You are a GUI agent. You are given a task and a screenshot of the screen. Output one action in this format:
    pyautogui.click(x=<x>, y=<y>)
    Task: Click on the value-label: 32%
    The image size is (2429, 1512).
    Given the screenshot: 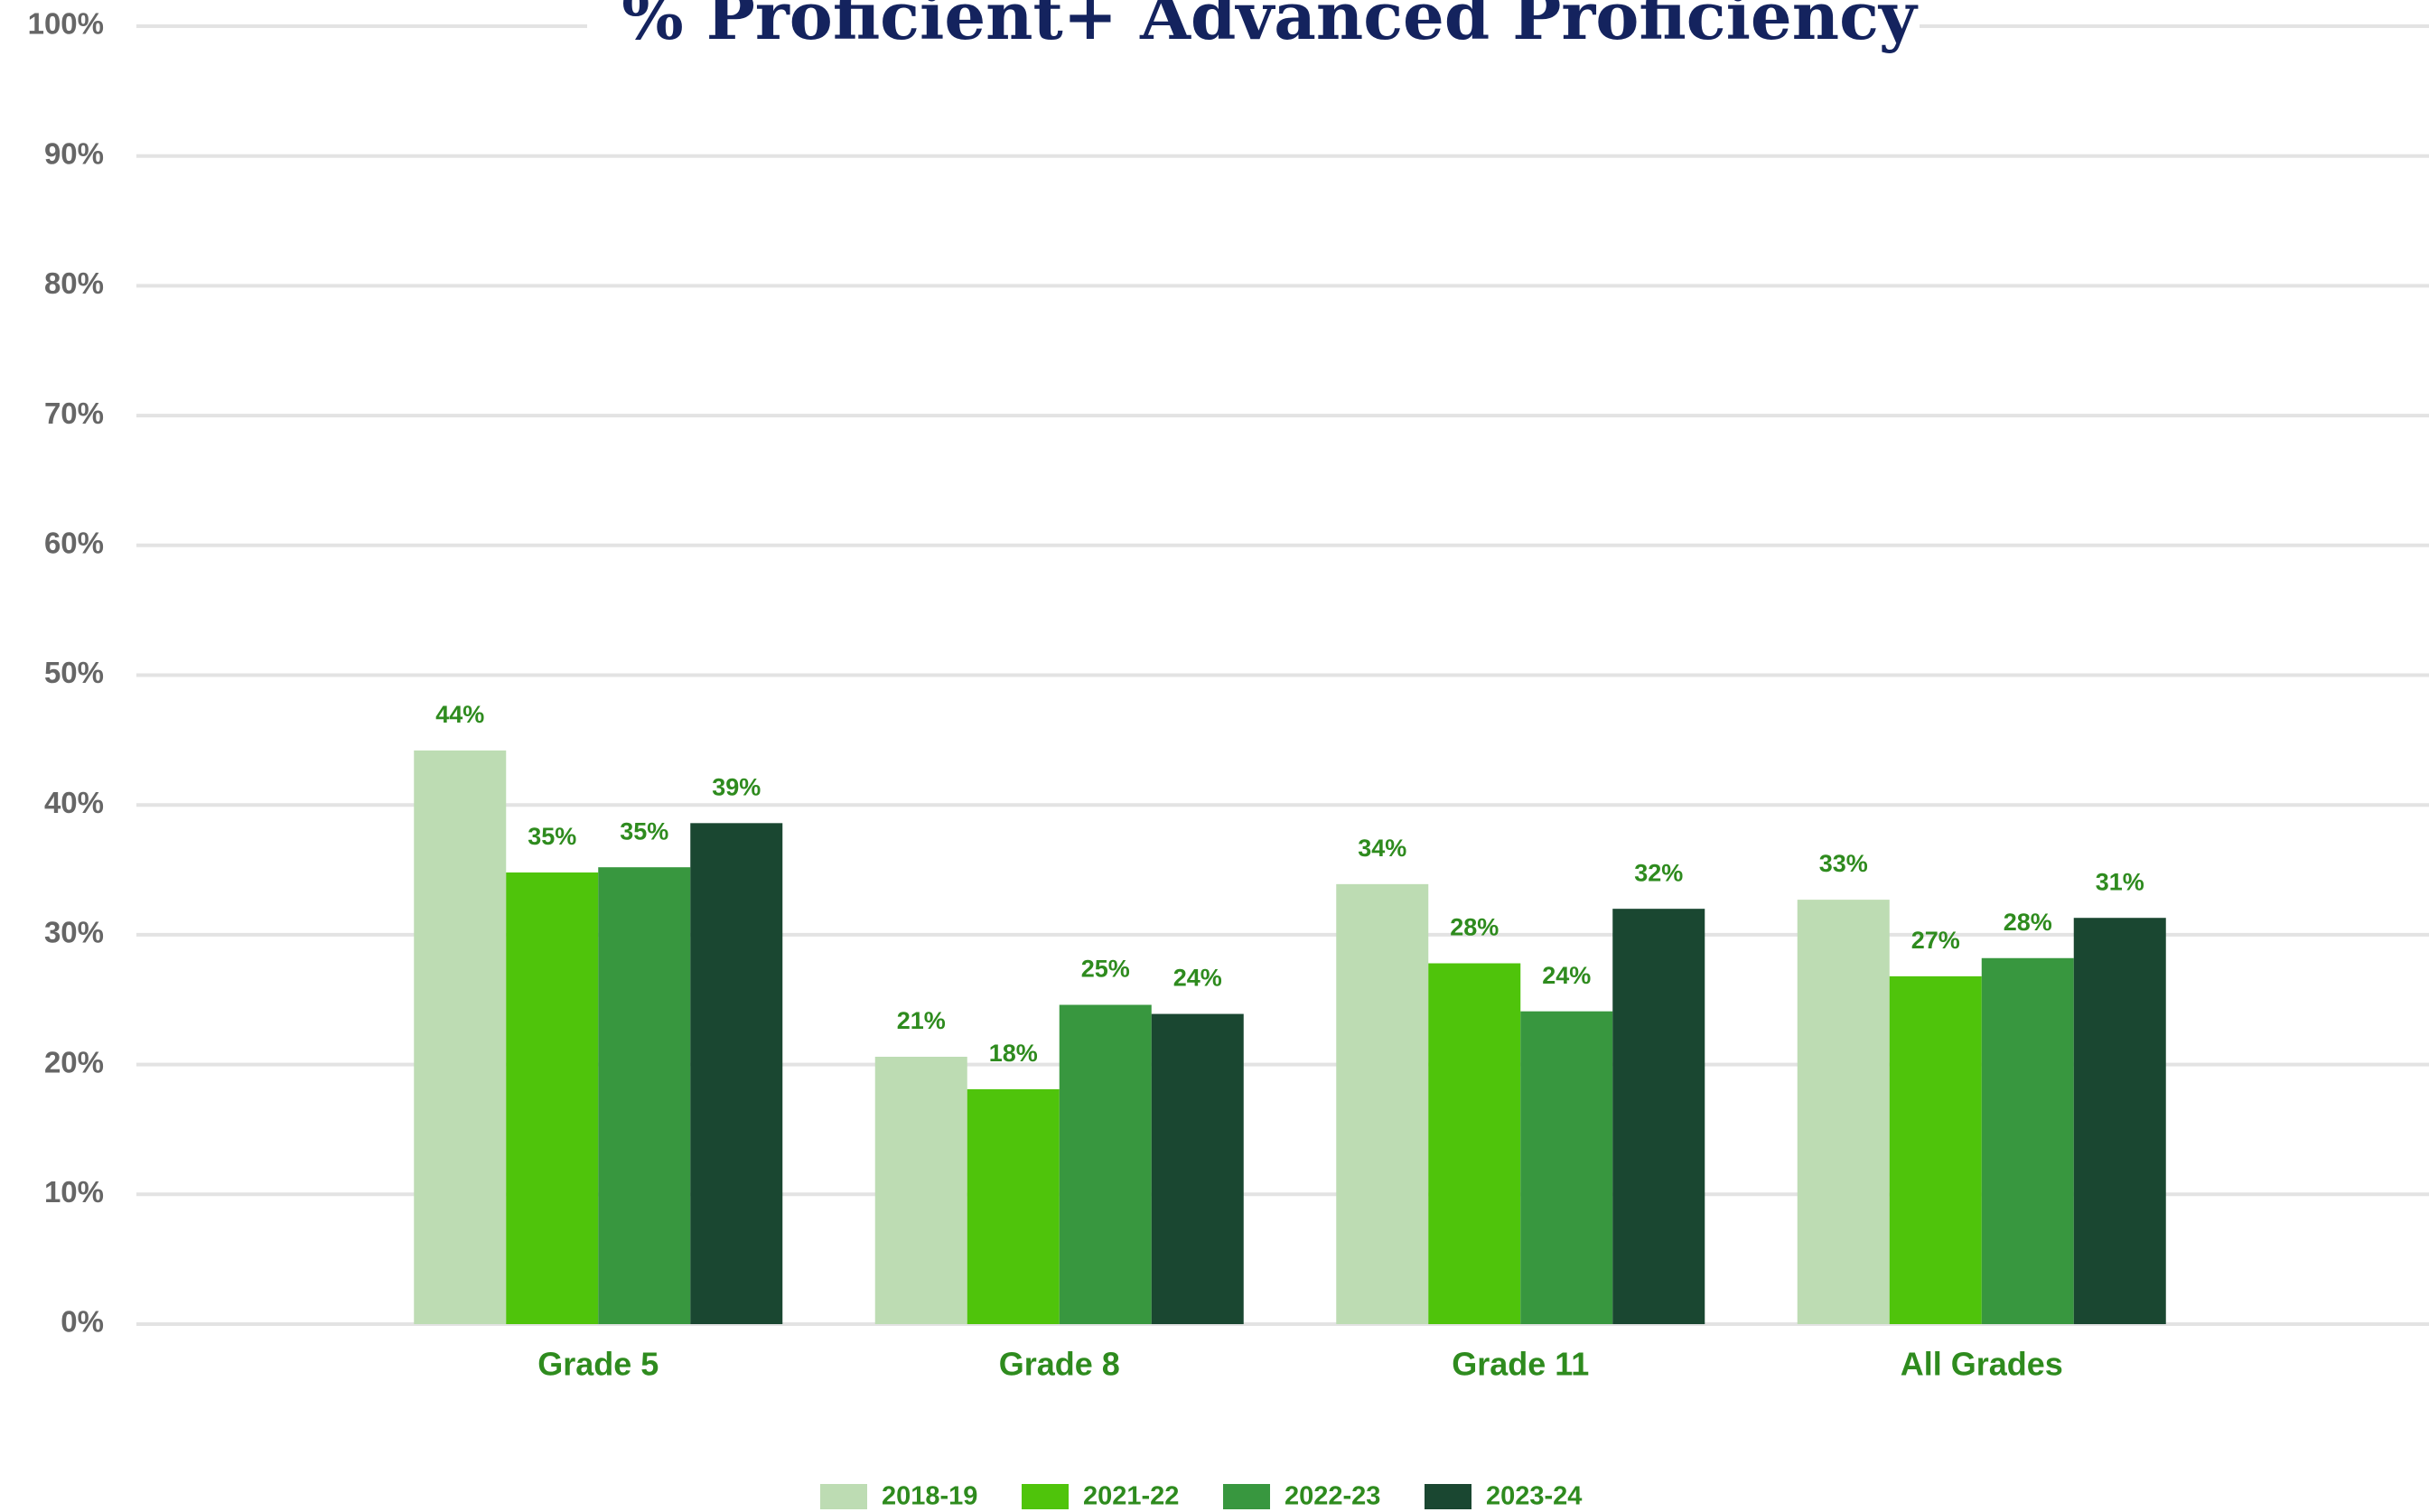 What is the action you would take?
    pyautogui.click(x=1659, y=872)
    